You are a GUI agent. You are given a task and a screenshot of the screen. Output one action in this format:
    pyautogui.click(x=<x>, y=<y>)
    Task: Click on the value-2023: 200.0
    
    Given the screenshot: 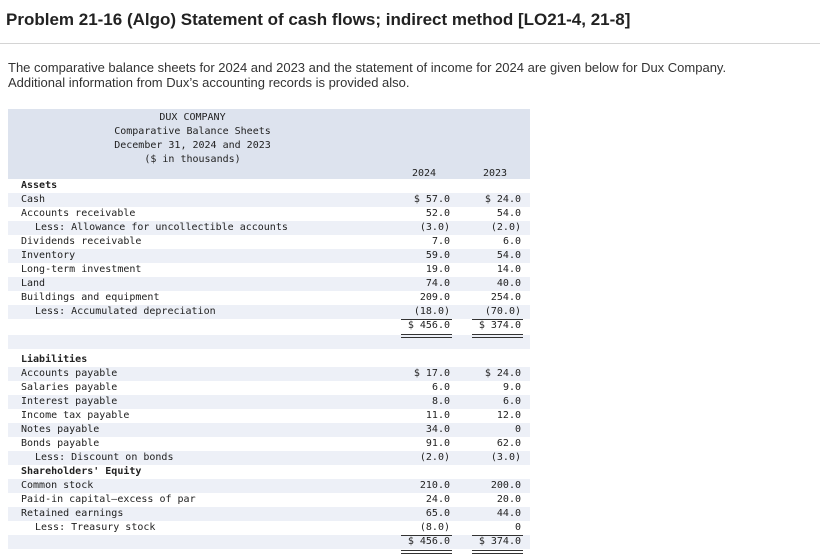 What is the action you would take?
    pyautogui.click(x=505, y=485)
    